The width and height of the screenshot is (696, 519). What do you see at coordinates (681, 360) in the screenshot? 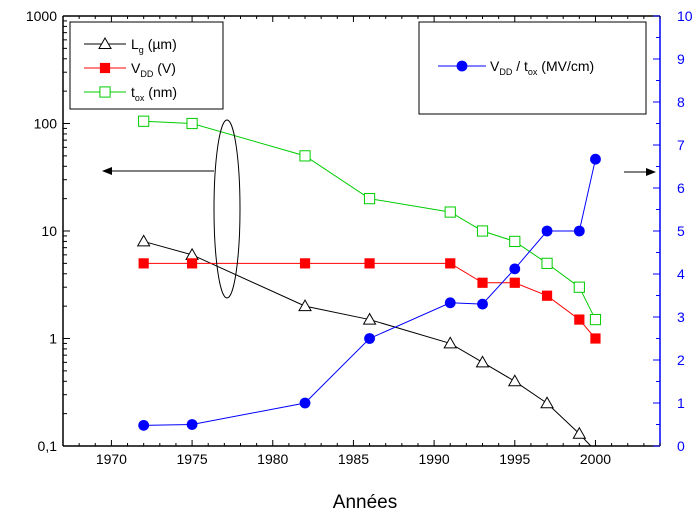
I see `y-right-tick-label-2: 2` at bounding box center [681, 360].